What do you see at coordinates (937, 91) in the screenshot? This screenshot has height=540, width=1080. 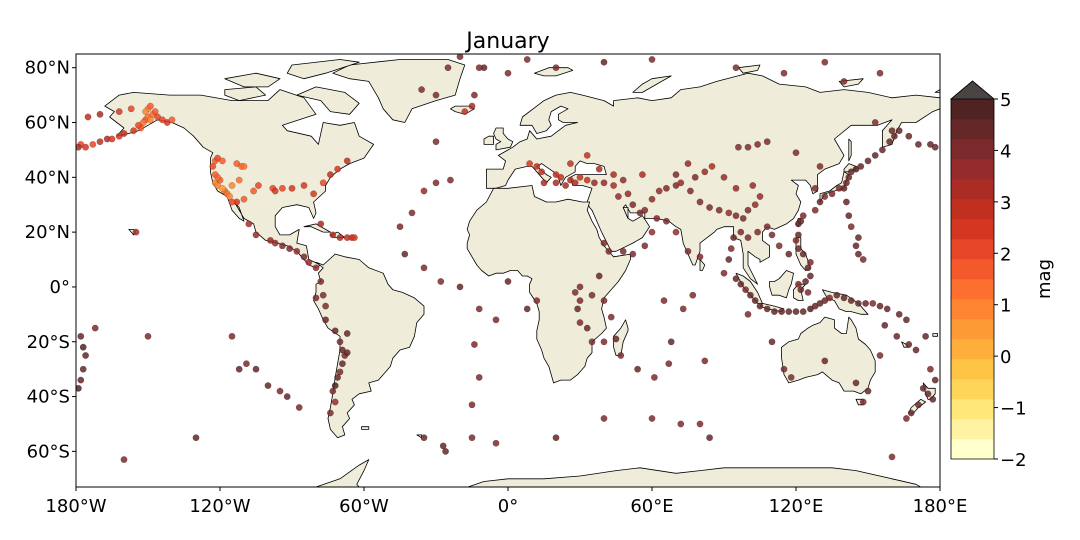 I see `landmass-wrangel` at bounding box center [937, 91].